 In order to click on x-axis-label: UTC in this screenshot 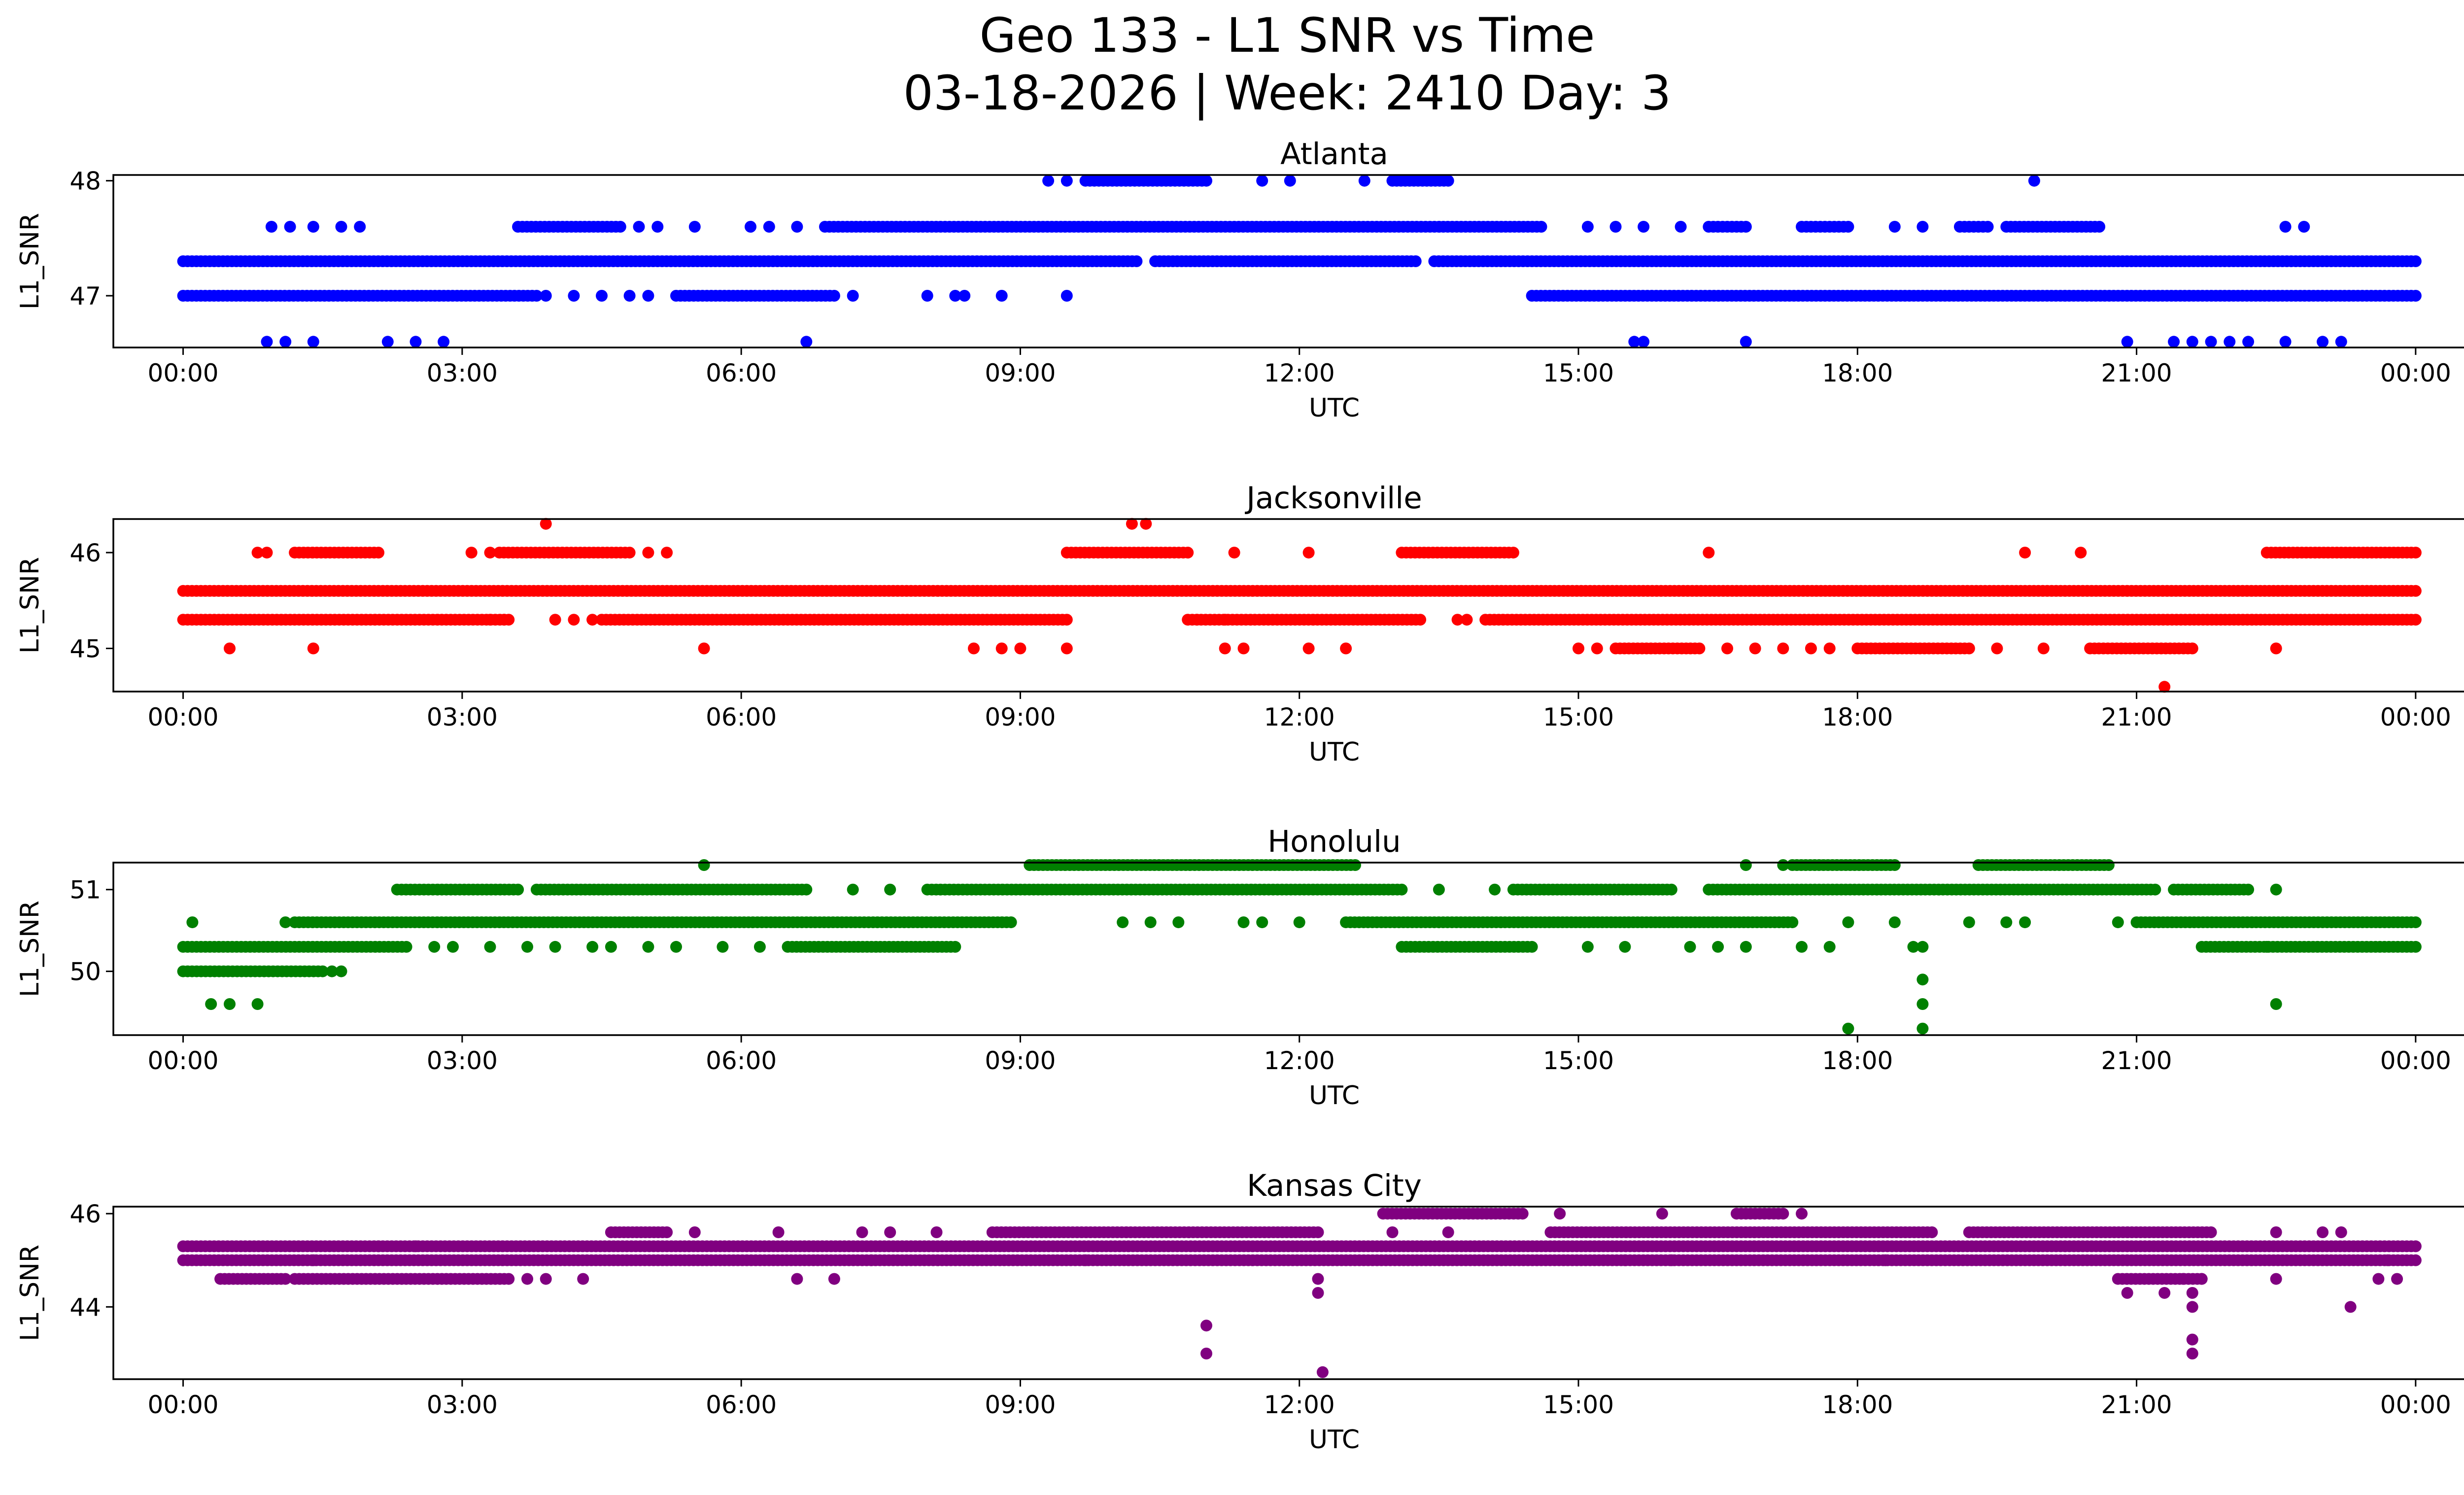, I will do `click(1334, 752)`.